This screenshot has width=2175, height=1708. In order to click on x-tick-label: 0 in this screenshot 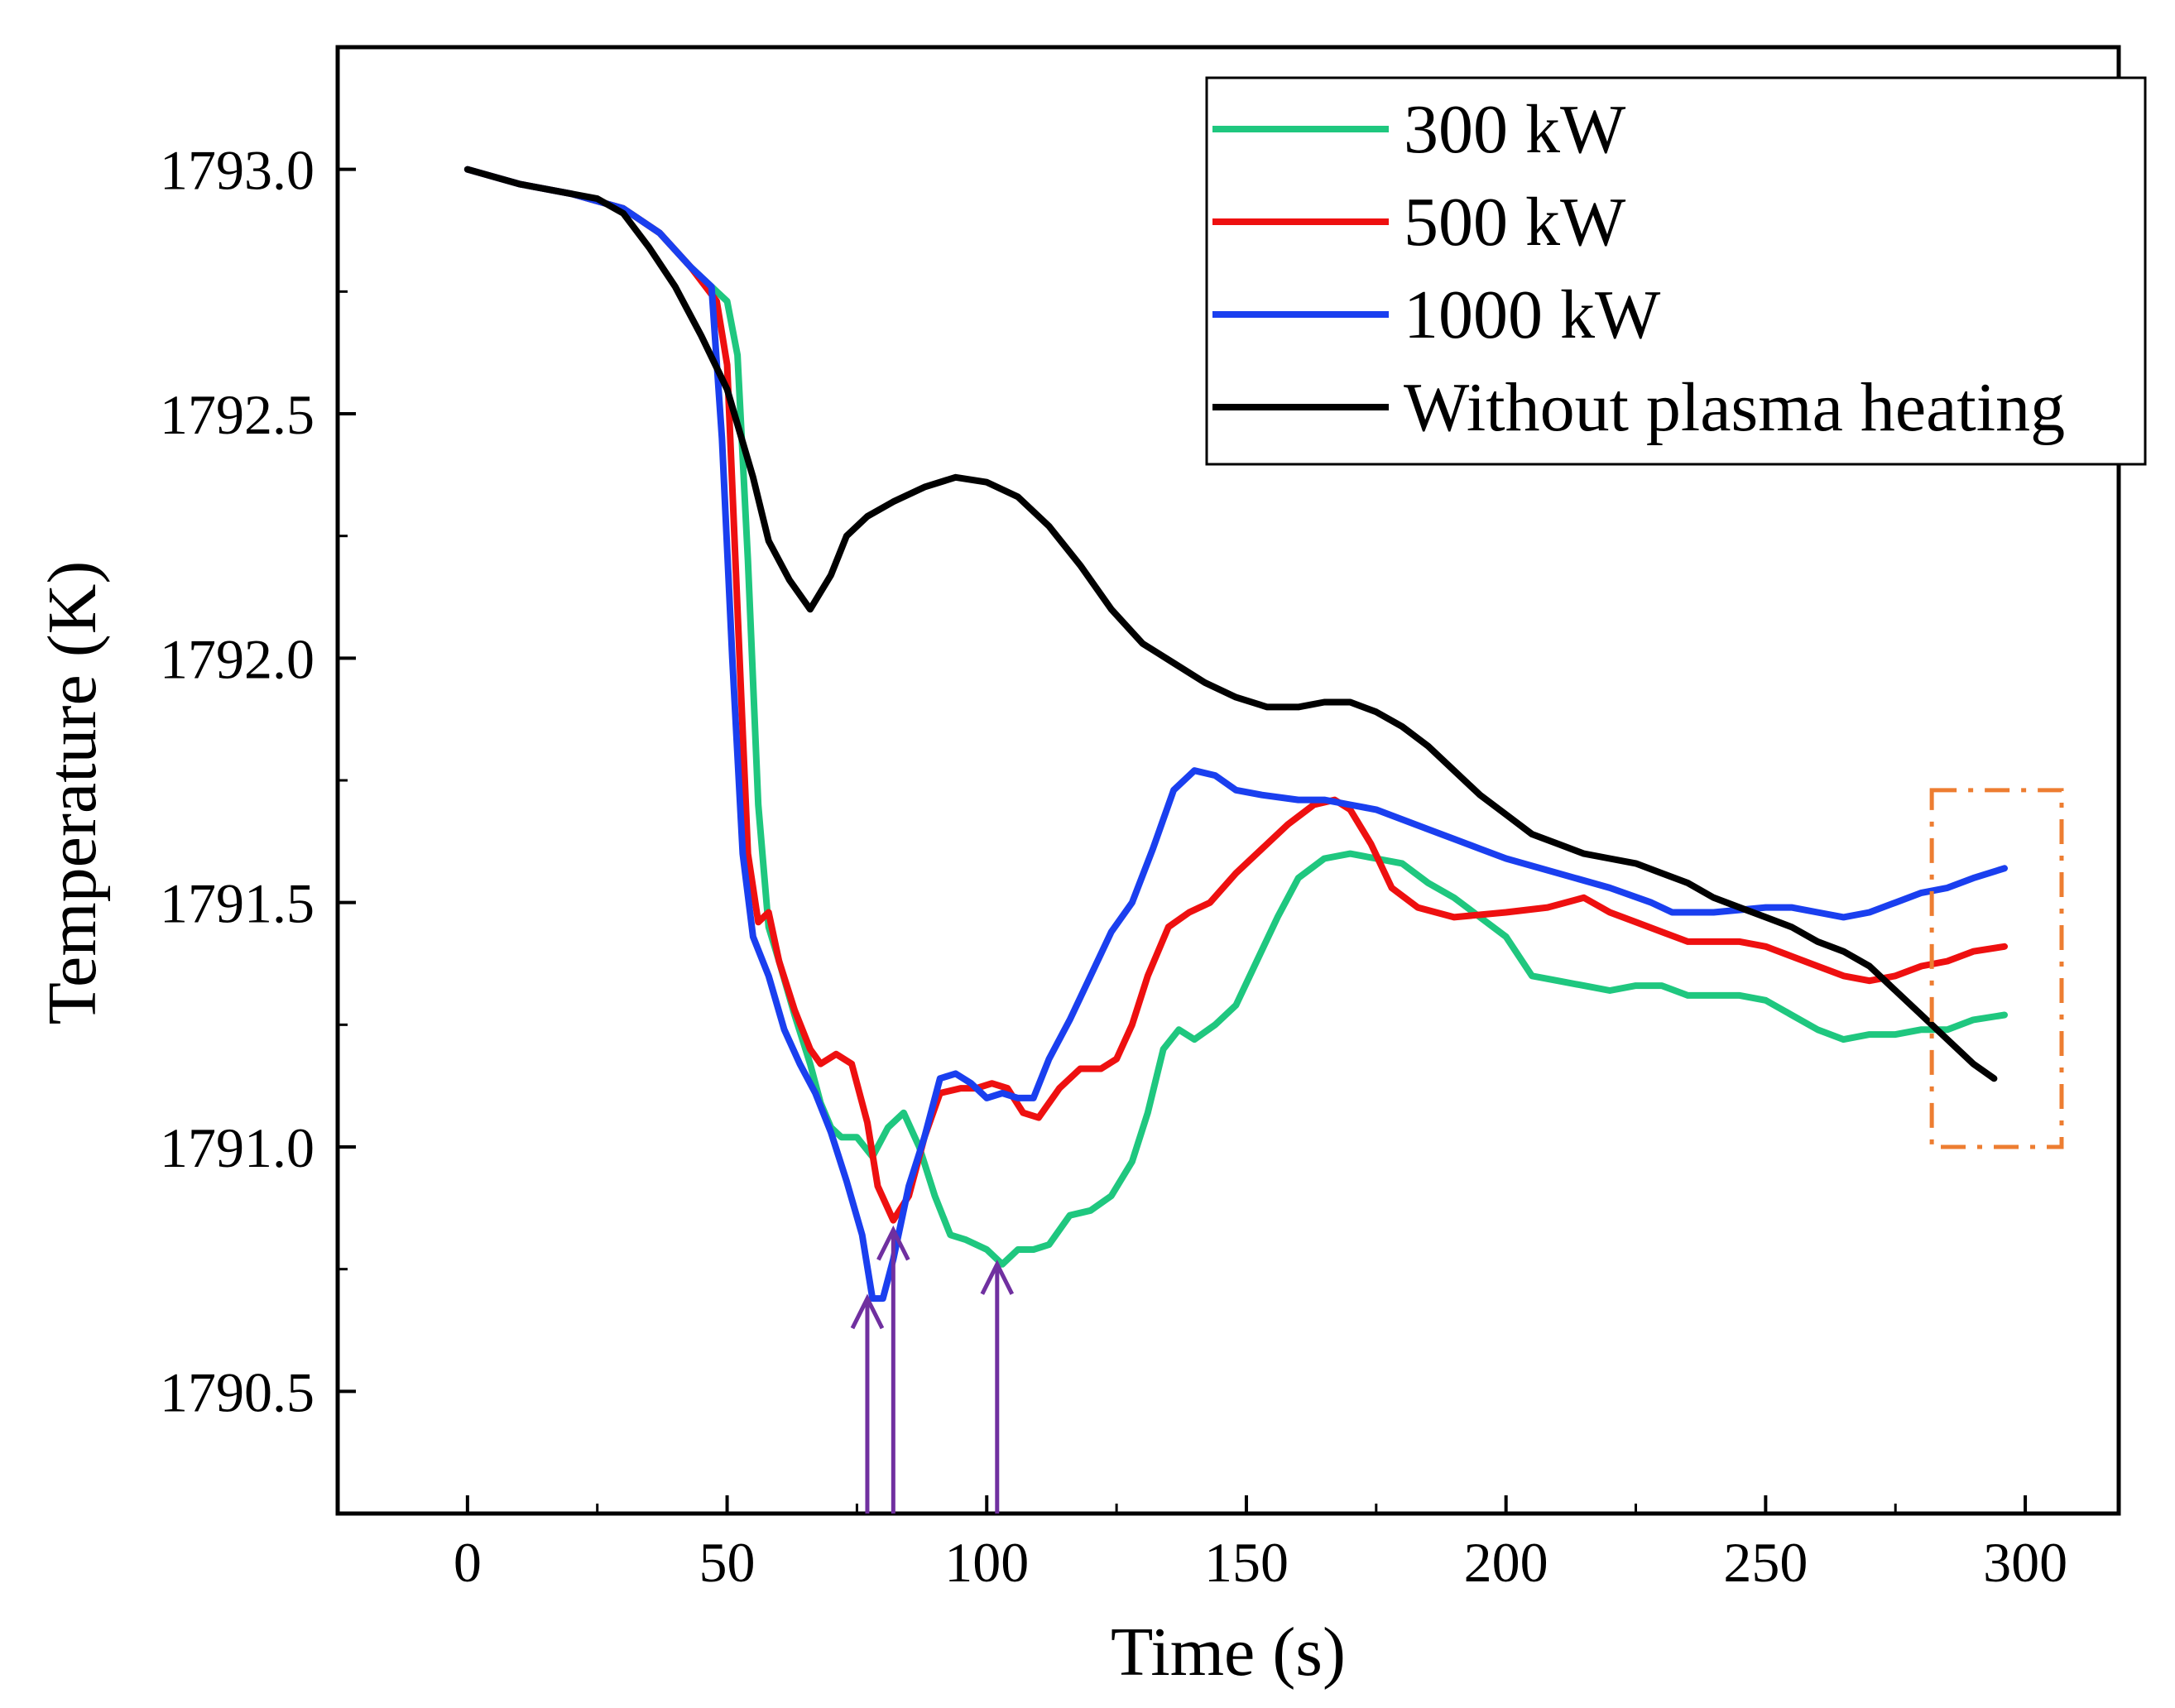, I will do `click(468, 1563)`.